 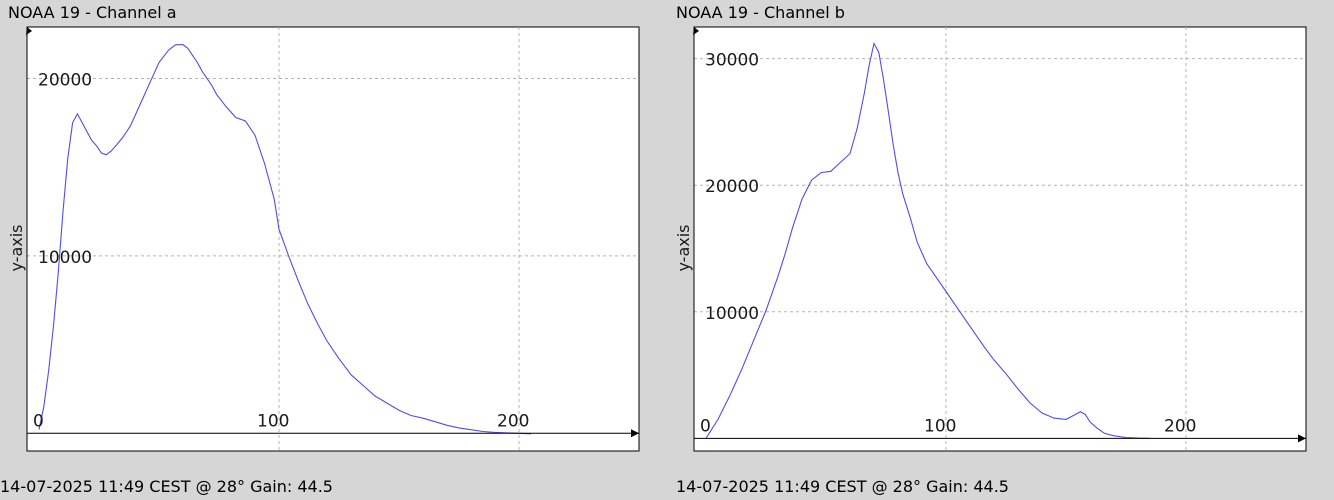 I want to click on chart-b-x-tick-0: 0, so click(x=705, y=426).